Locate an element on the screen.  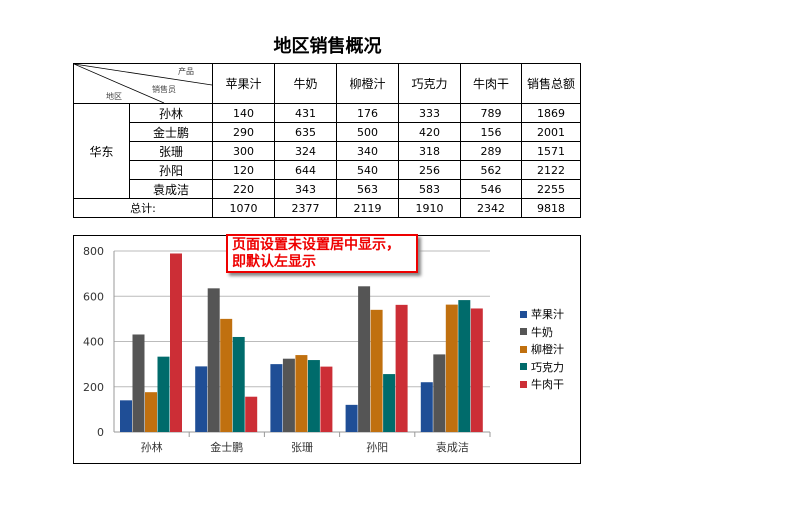
col-header: 苹果汁 is located at coordinates (243, 83).